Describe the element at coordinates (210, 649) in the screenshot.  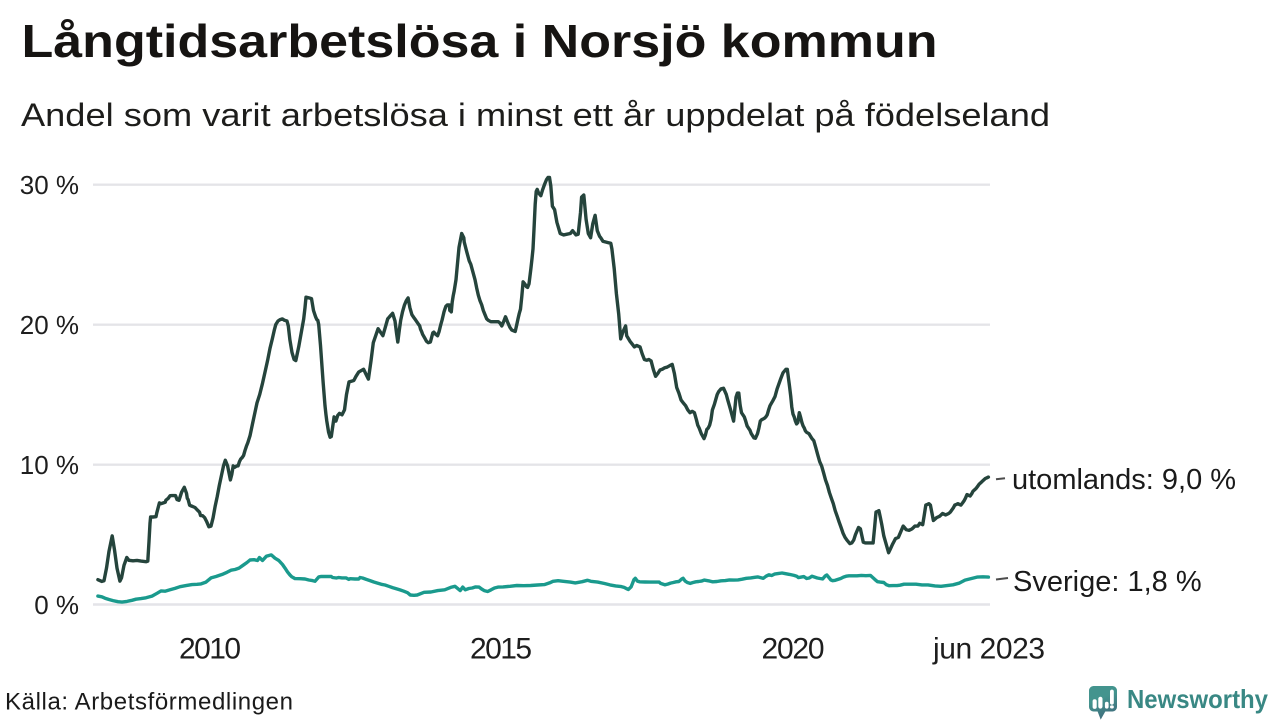
I see `svg-text: 2010` at that location.